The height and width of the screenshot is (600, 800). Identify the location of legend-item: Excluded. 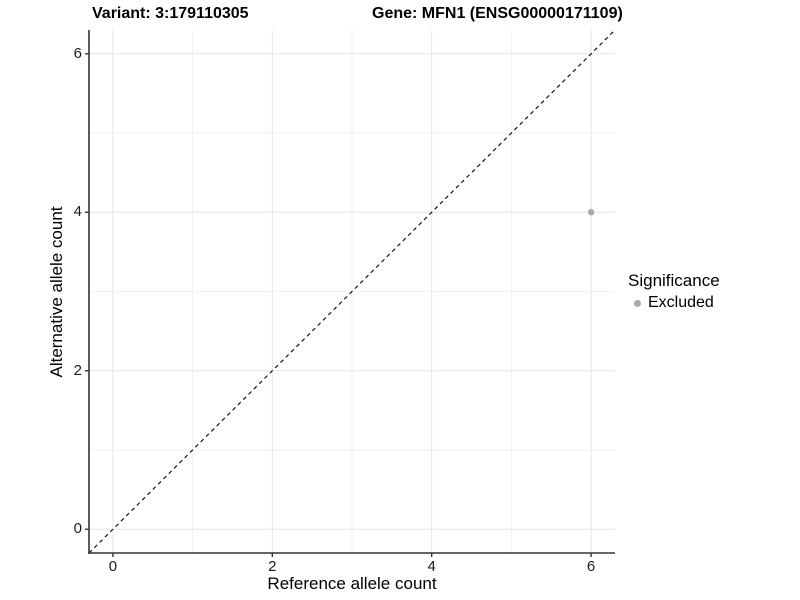
(674, 303).